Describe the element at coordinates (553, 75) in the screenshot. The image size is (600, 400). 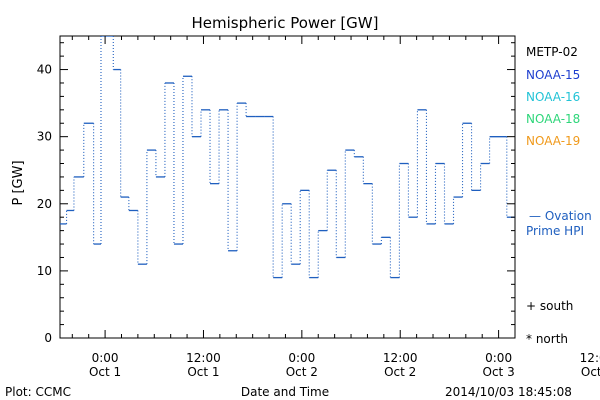
I see `legend-satellite-noaa-15: NOAA-15` at that location.